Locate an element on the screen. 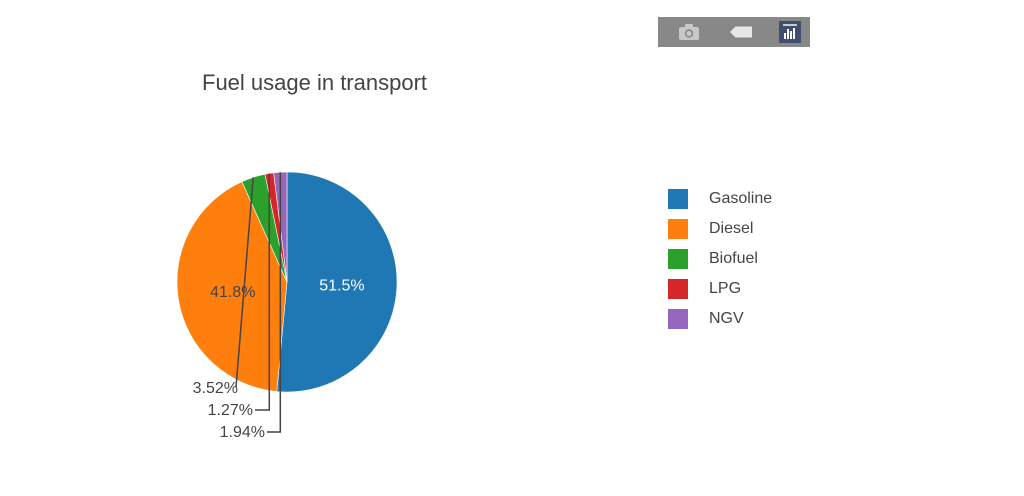 Image resolution: width=1024 pixels, height=496 pixels. legend-item-lpg: LPG is located at coordinates (720, 289).